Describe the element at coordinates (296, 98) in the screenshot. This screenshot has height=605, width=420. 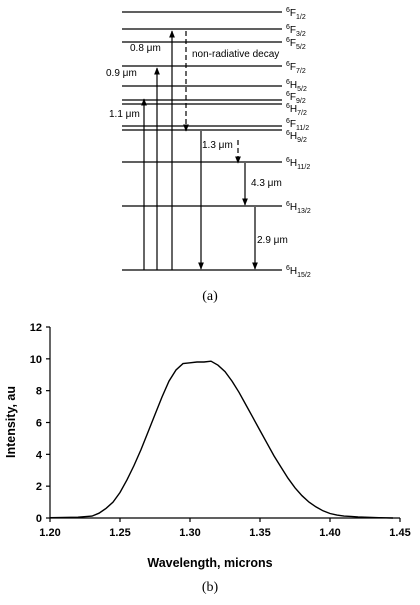
I see `level-label-F9-2: 6F9/2` at that location.